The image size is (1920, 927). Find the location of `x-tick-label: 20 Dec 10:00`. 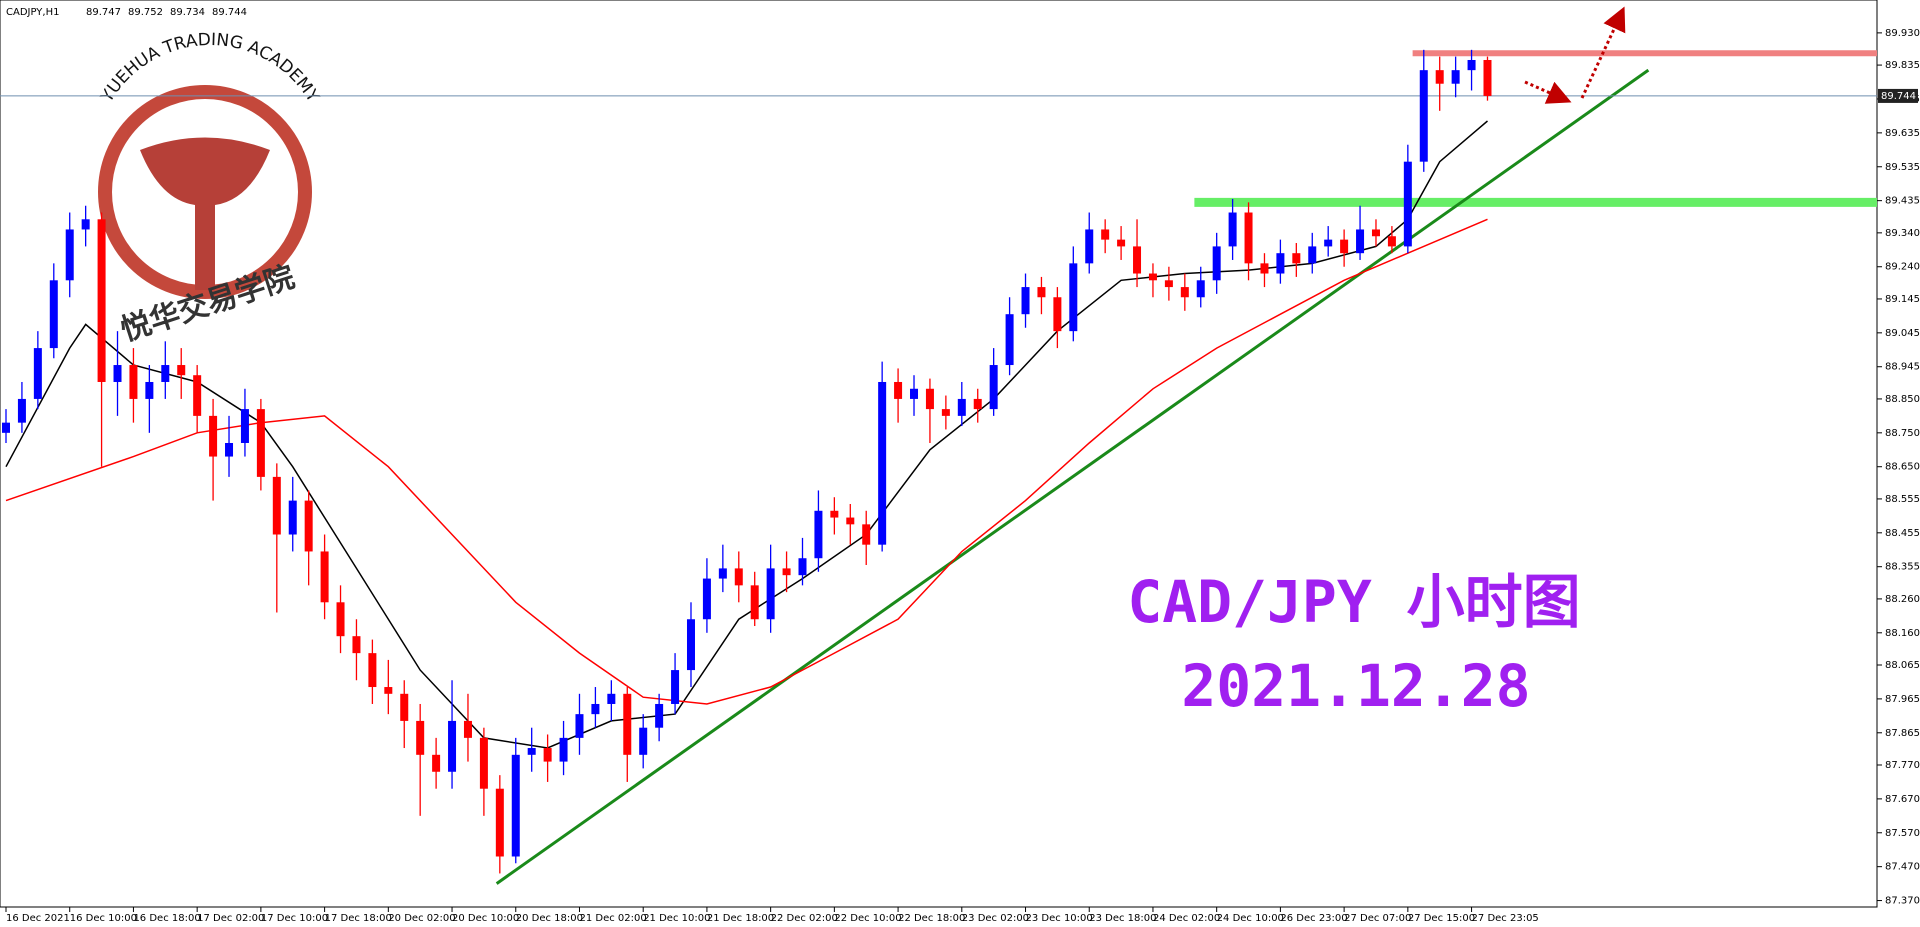

x-tick-label: 20 Dec 10:00 is located at coordinates (485, 918).